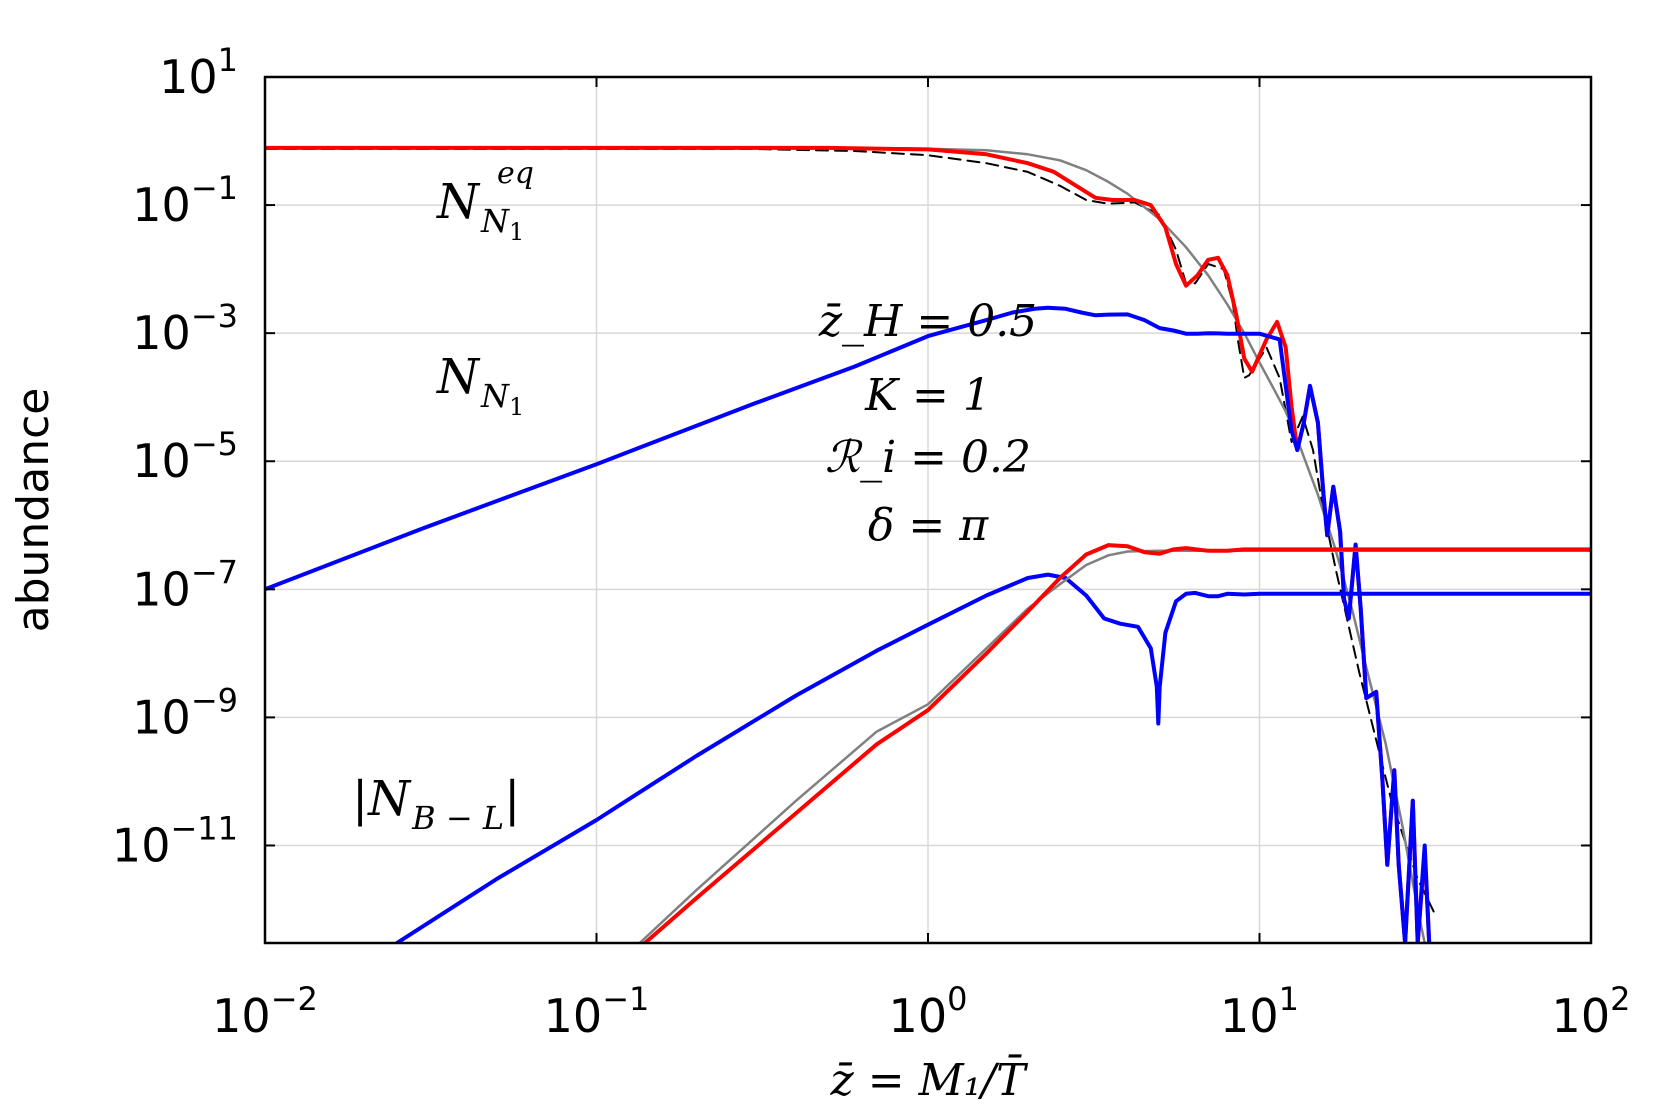 The image size is (1661, 1107). What do you see at coordinates (930, 1079) in the screenshot?
I see `x-axis-label: z̄ = M₁/T̄` at bounding box center [930, 1079].